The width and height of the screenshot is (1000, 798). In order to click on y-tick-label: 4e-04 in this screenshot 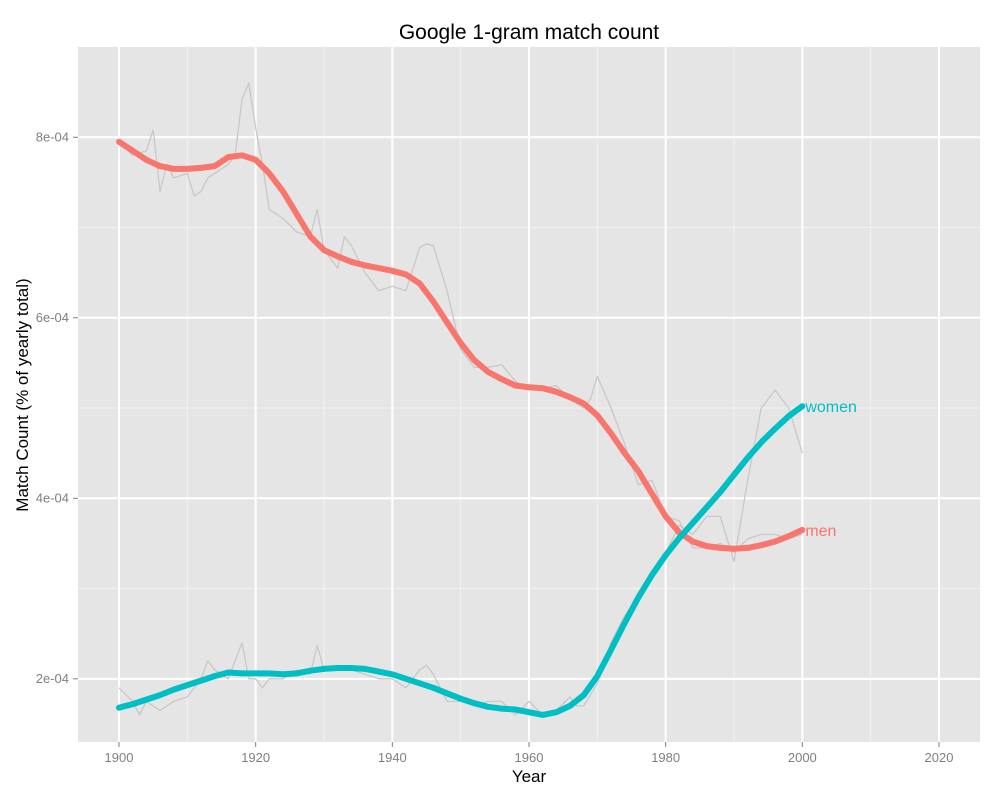, I will do `click(52, 497)`.